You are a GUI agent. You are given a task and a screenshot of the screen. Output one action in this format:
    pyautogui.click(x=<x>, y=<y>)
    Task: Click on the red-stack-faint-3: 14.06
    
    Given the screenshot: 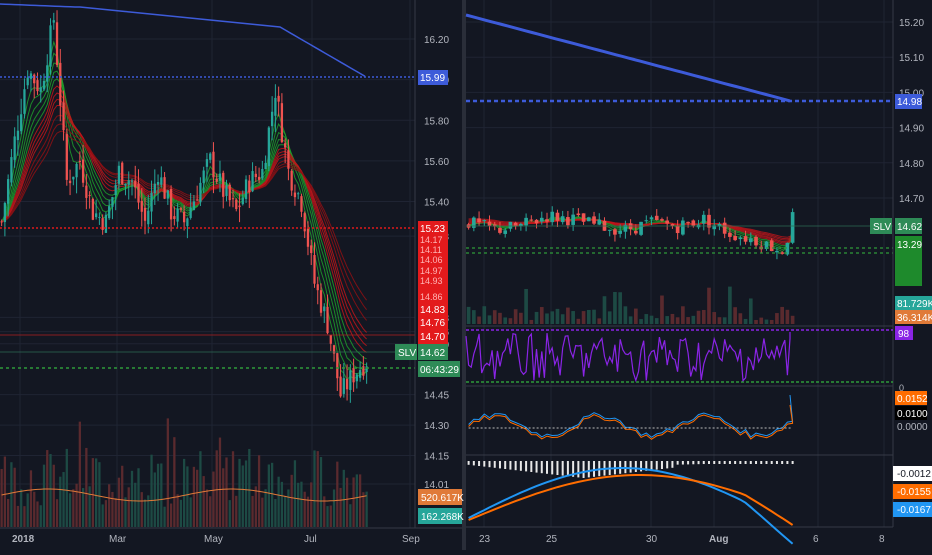 What is the action you would take?
    pyautogui.click(x=431, y=260)
    